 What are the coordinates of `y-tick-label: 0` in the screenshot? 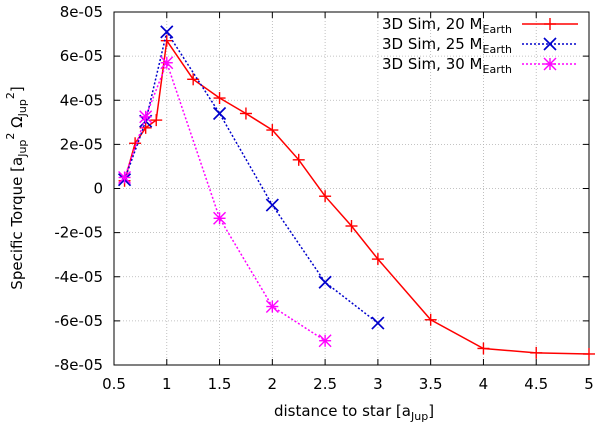 It's located at (98, 189).